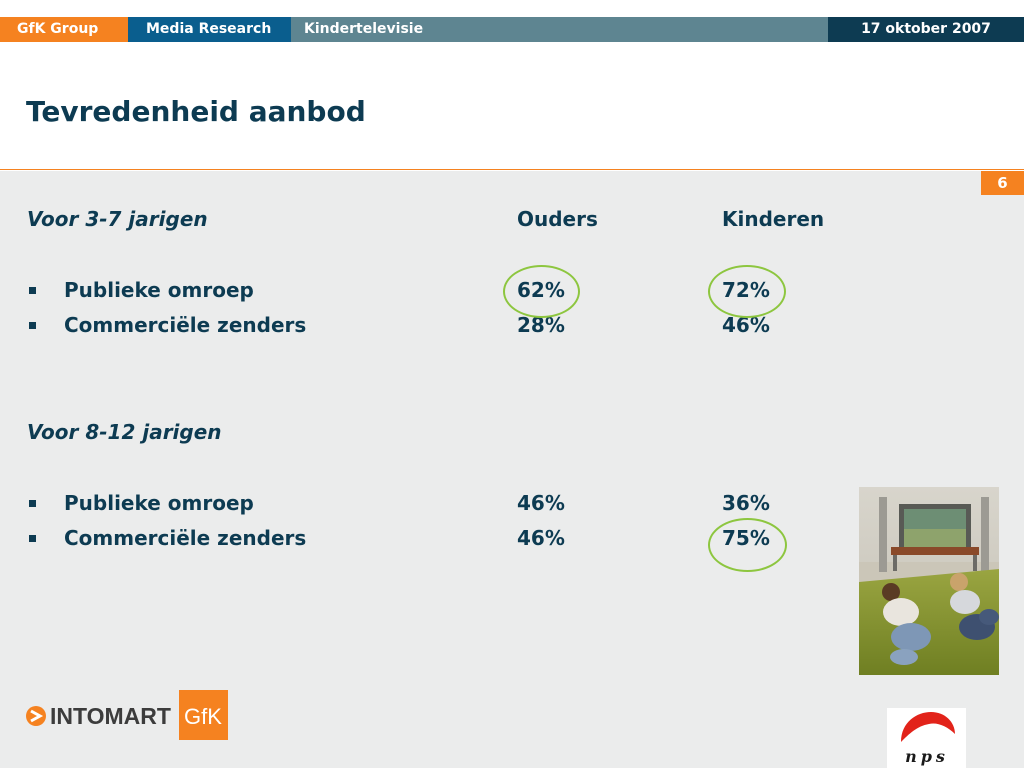  Describe the element at coordinates (64, 29) in the screenshot. I see `header-brand: GfK Group` at that location.